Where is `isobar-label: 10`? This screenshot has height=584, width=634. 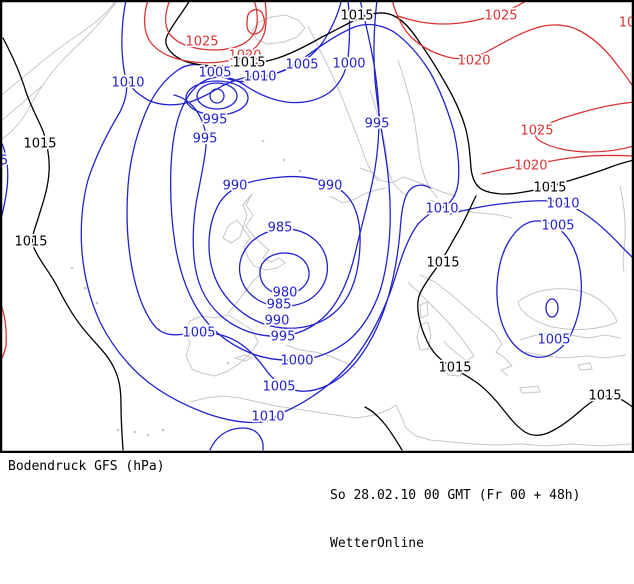
isobar-label: 10 is located at coordinates (626, 23).